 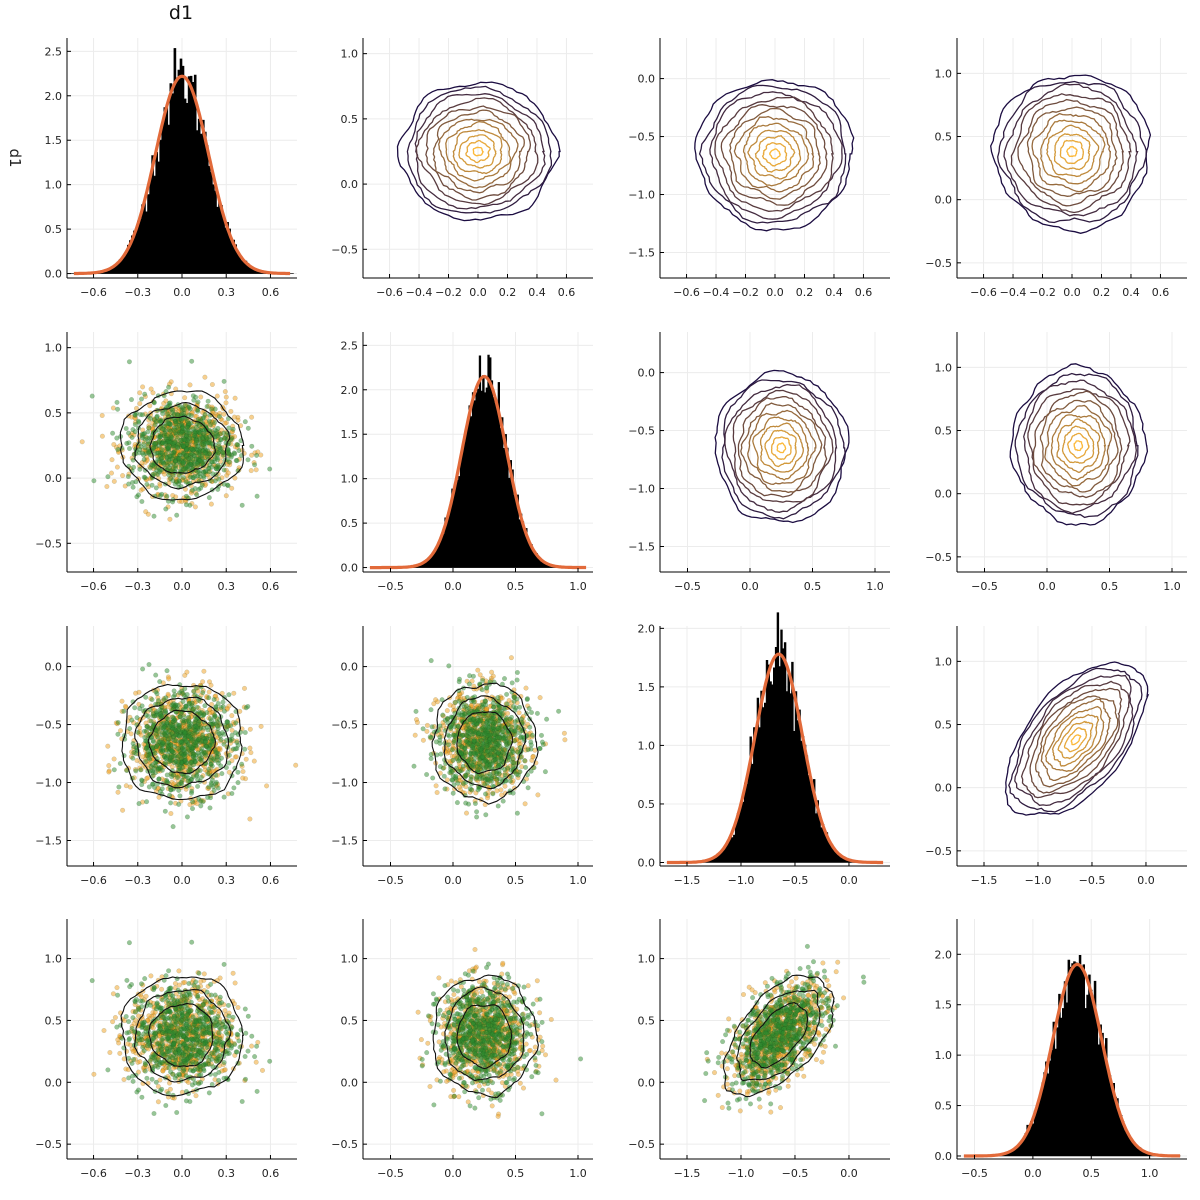 What do you see at coordinates (1056, 756) in the screenshot?
I see `subplot-r2-c3: −1.5 −1.0 −0.5 0.0−0.50.00.51.0` at bounding box center [1056, 756].